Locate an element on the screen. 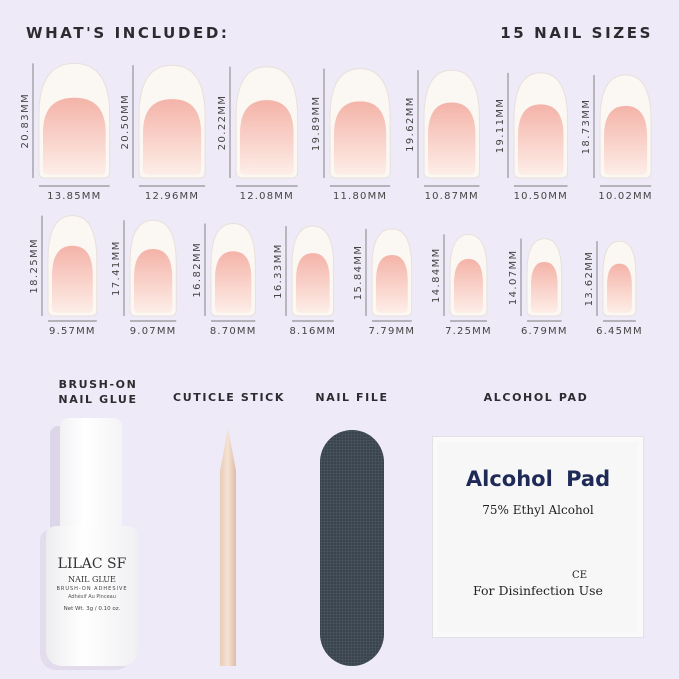 Image resolution: width=679 pixels, height=679 pixels. glue-subtitle-fr: Adhésif Au Pinceau is located at coordinates (92, 597).